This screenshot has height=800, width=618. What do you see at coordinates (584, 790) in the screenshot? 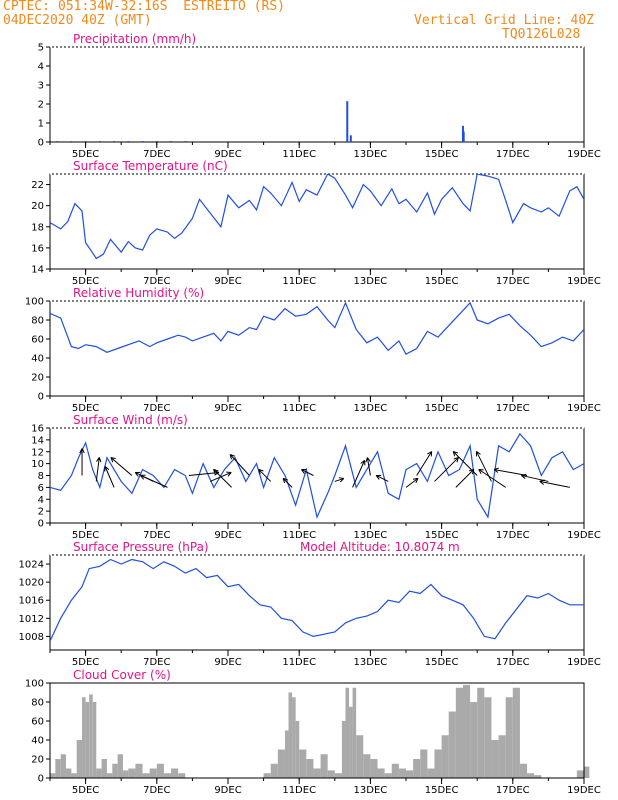
I see `cloud-xtick-label-7: 19DEC` at bounding box center [584, 790].